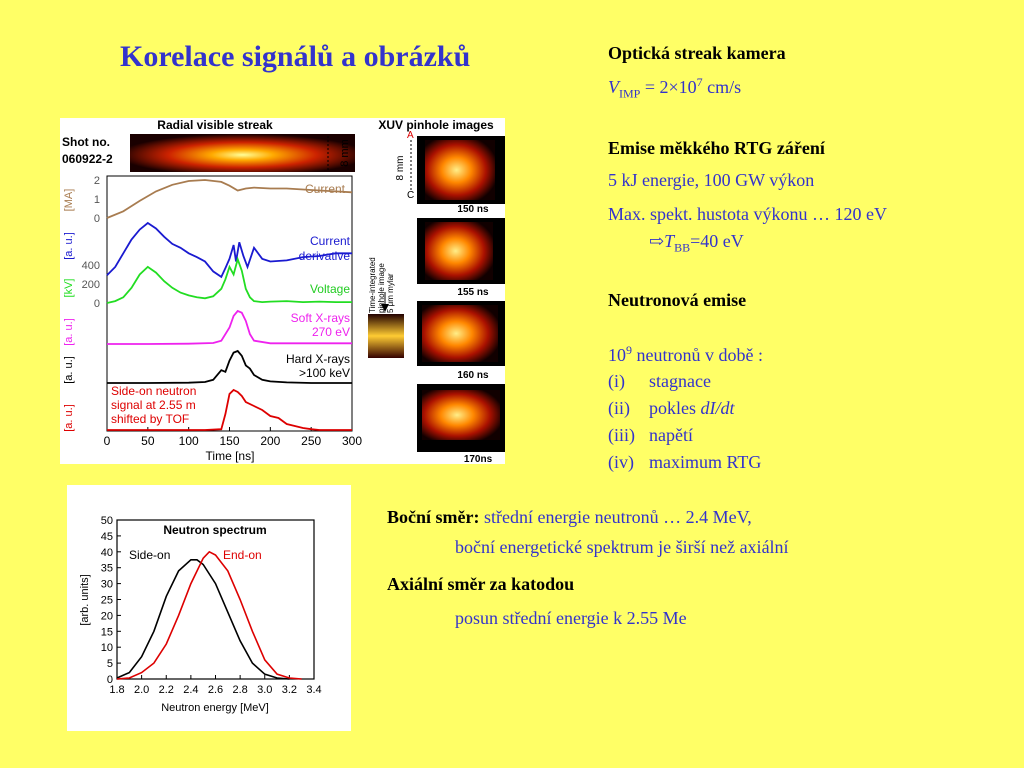 The image size is (1024, 768). Describe the element at coordinates (716, 148) in the screenshot. I see `soft-xray-heading: Emise měkkého RTG záření` at that location.